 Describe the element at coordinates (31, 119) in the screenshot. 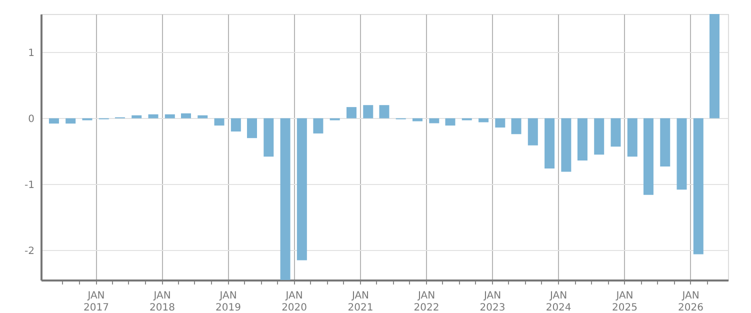

I see `y-tick-label: 0` at that location.